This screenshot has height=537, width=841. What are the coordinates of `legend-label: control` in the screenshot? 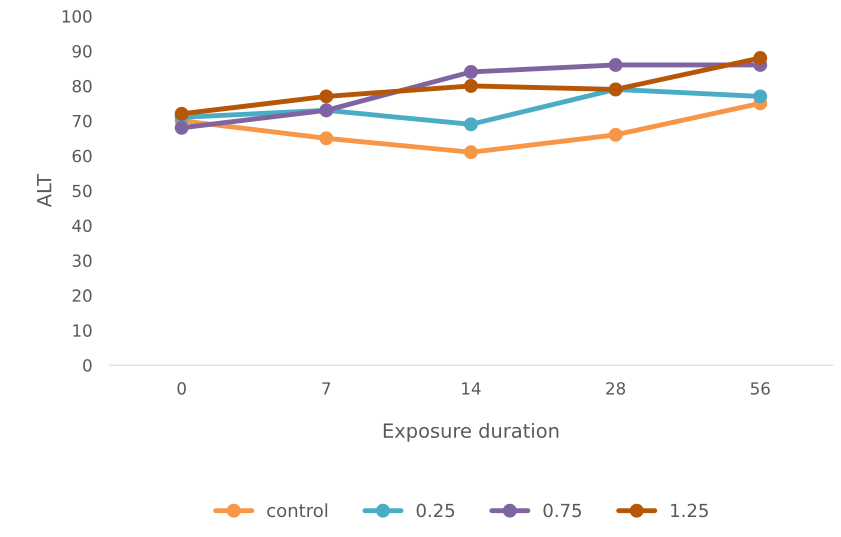 It's located at (297, 510).